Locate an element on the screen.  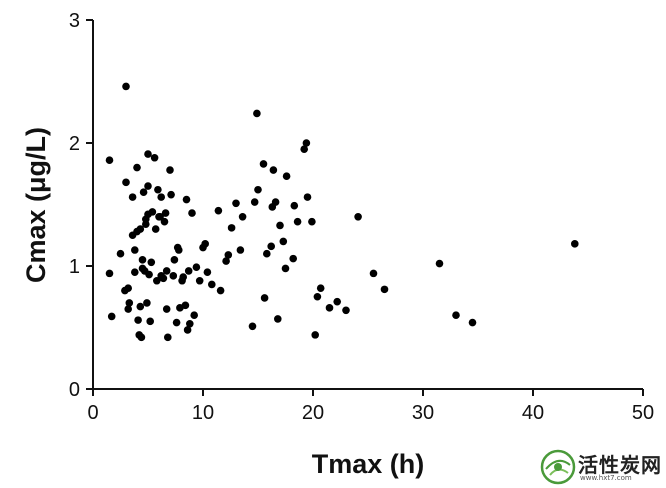
watermark-text: 活性炭网 is located at coordinates (620, 465).